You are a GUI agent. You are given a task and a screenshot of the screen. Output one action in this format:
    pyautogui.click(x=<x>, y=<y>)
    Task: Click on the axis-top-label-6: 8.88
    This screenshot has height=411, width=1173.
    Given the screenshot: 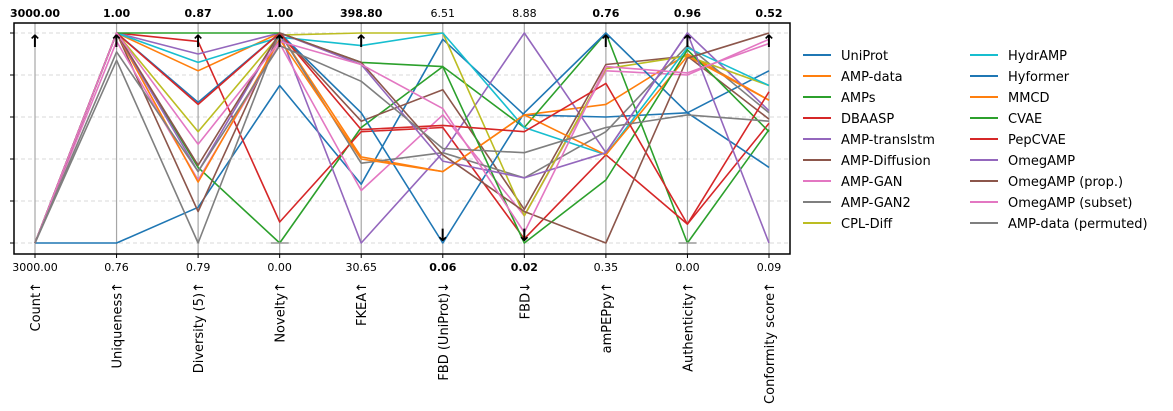 What is the action you would take?
    pyautogui.click(x=524, y=13)
    